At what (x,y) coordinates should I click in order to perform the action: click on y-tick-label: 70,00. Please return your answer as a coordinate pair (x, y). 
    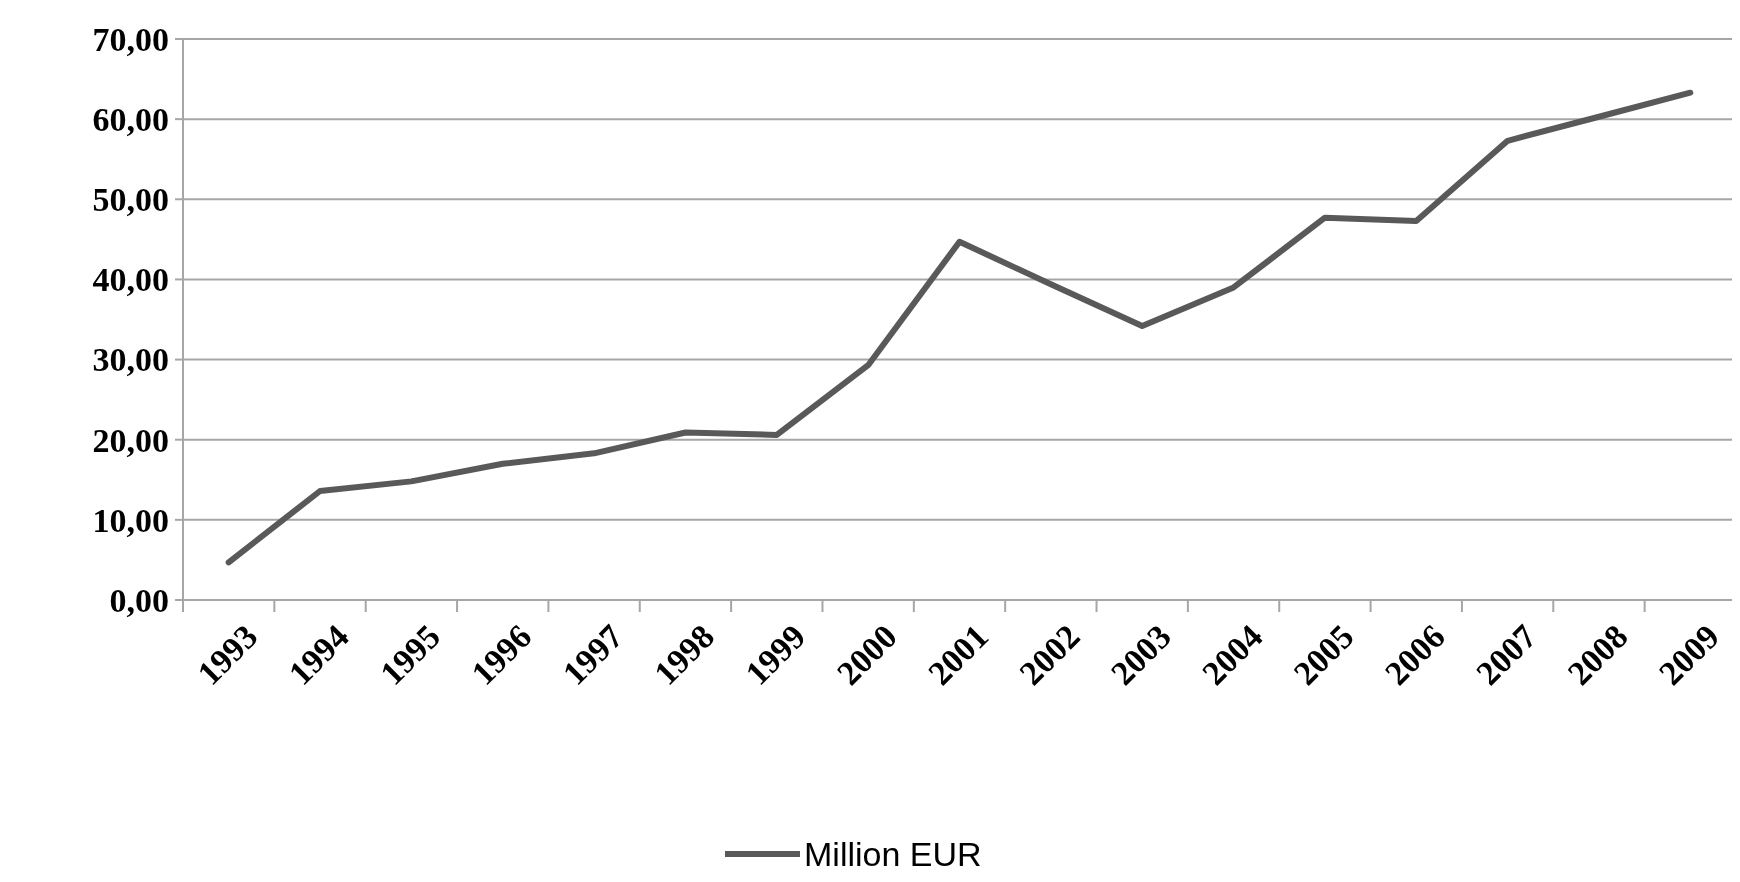
    Looking at the image, I should click on (130, 39).